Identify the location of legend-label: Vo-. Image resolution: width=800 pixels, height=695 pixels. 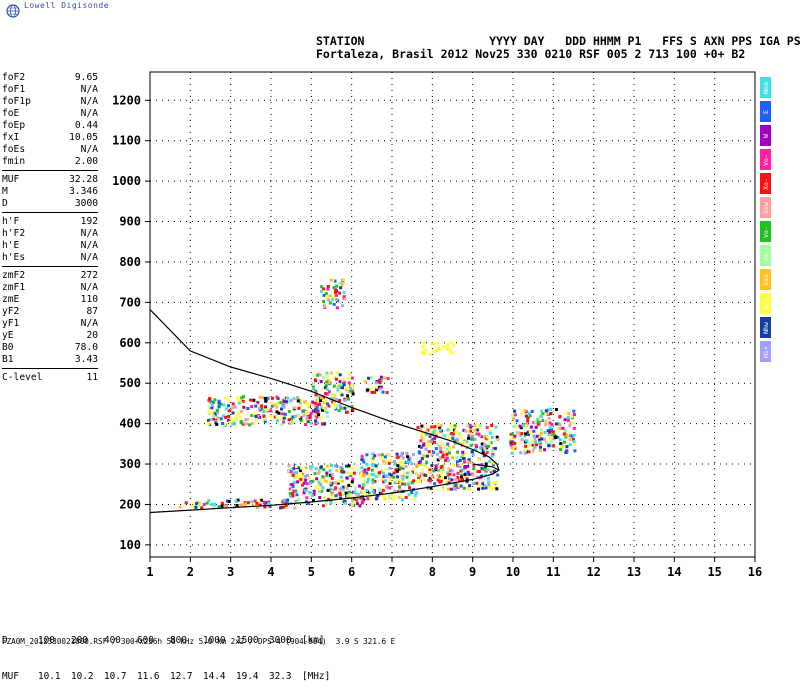
(765, 231).